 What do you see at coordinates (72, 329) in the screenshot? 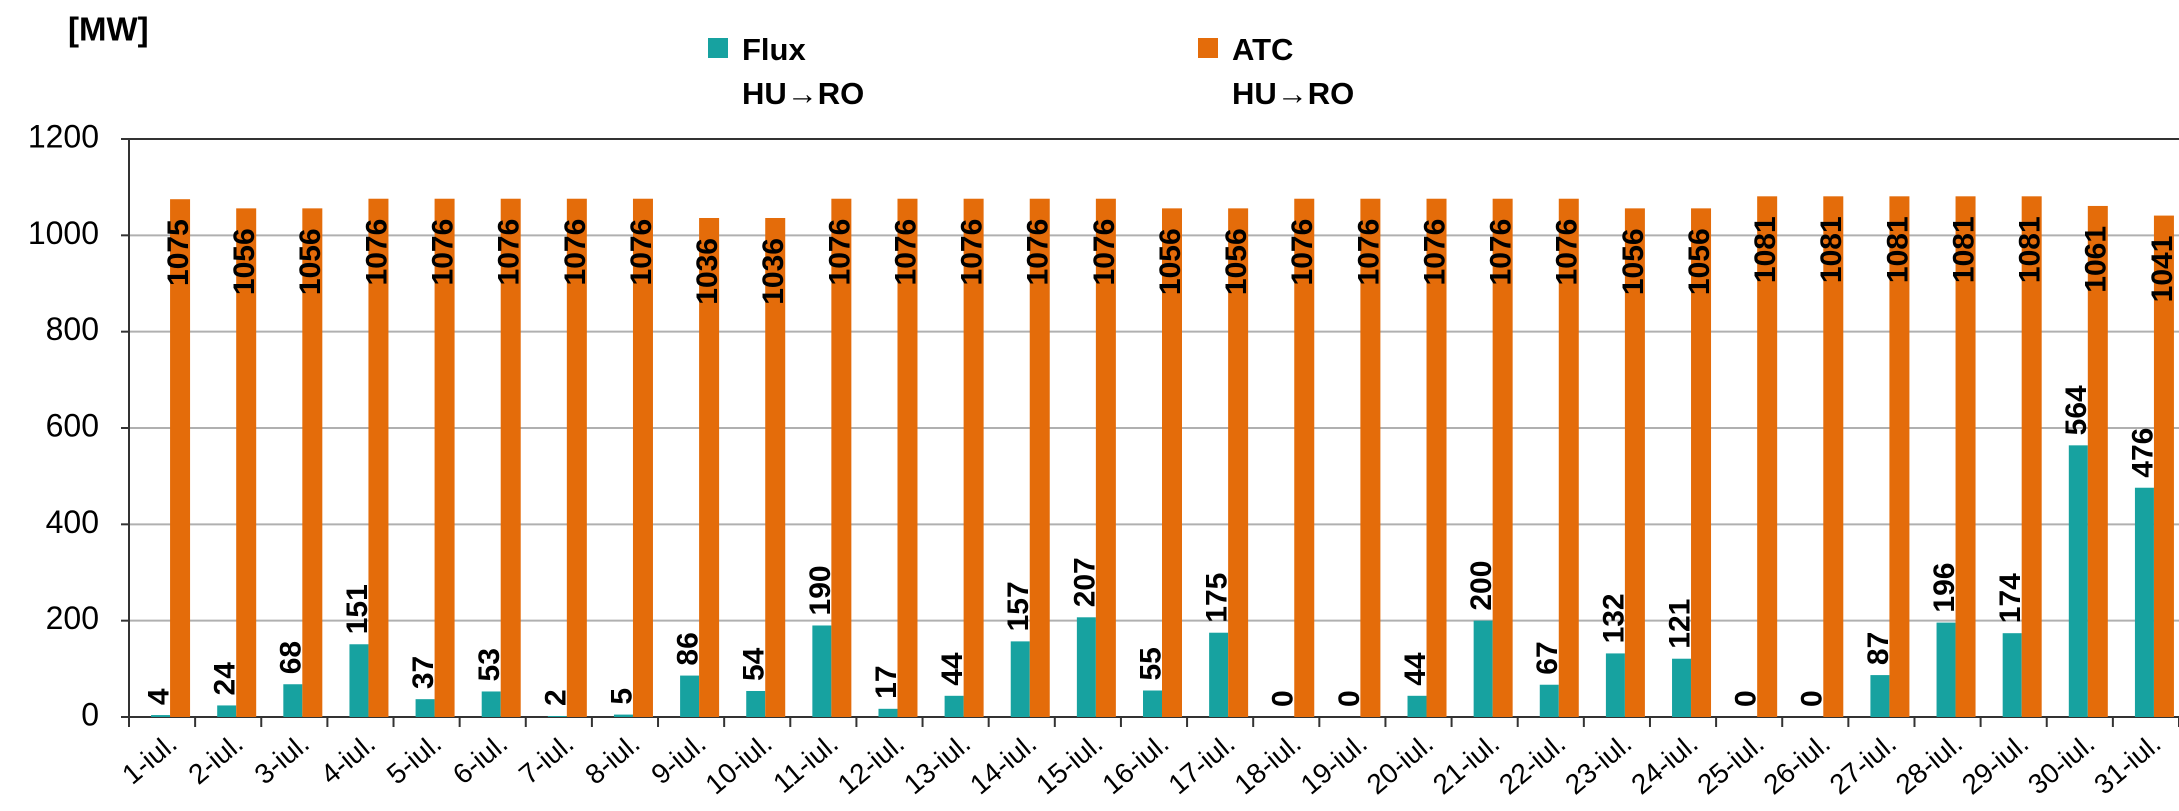
I see `y-tick-label: 800` at bounding box center [72, 329].